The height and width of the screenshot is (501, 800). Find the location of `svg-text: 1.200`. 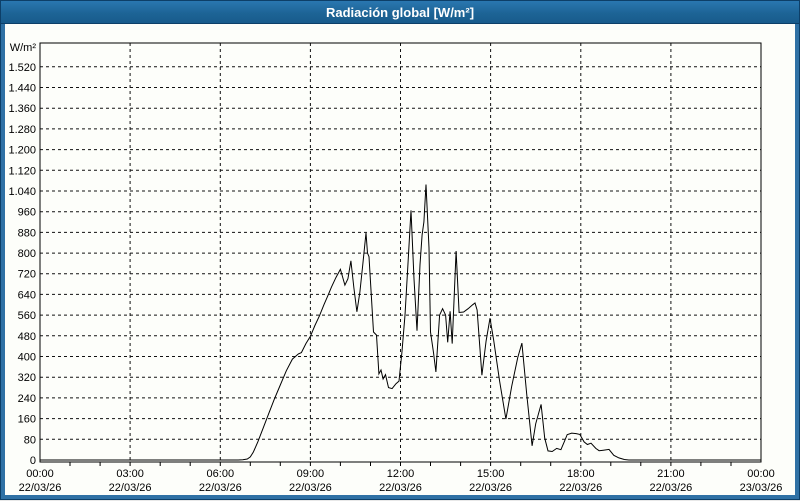

svg-text: 1.200 is located at coordinates (22, 151).